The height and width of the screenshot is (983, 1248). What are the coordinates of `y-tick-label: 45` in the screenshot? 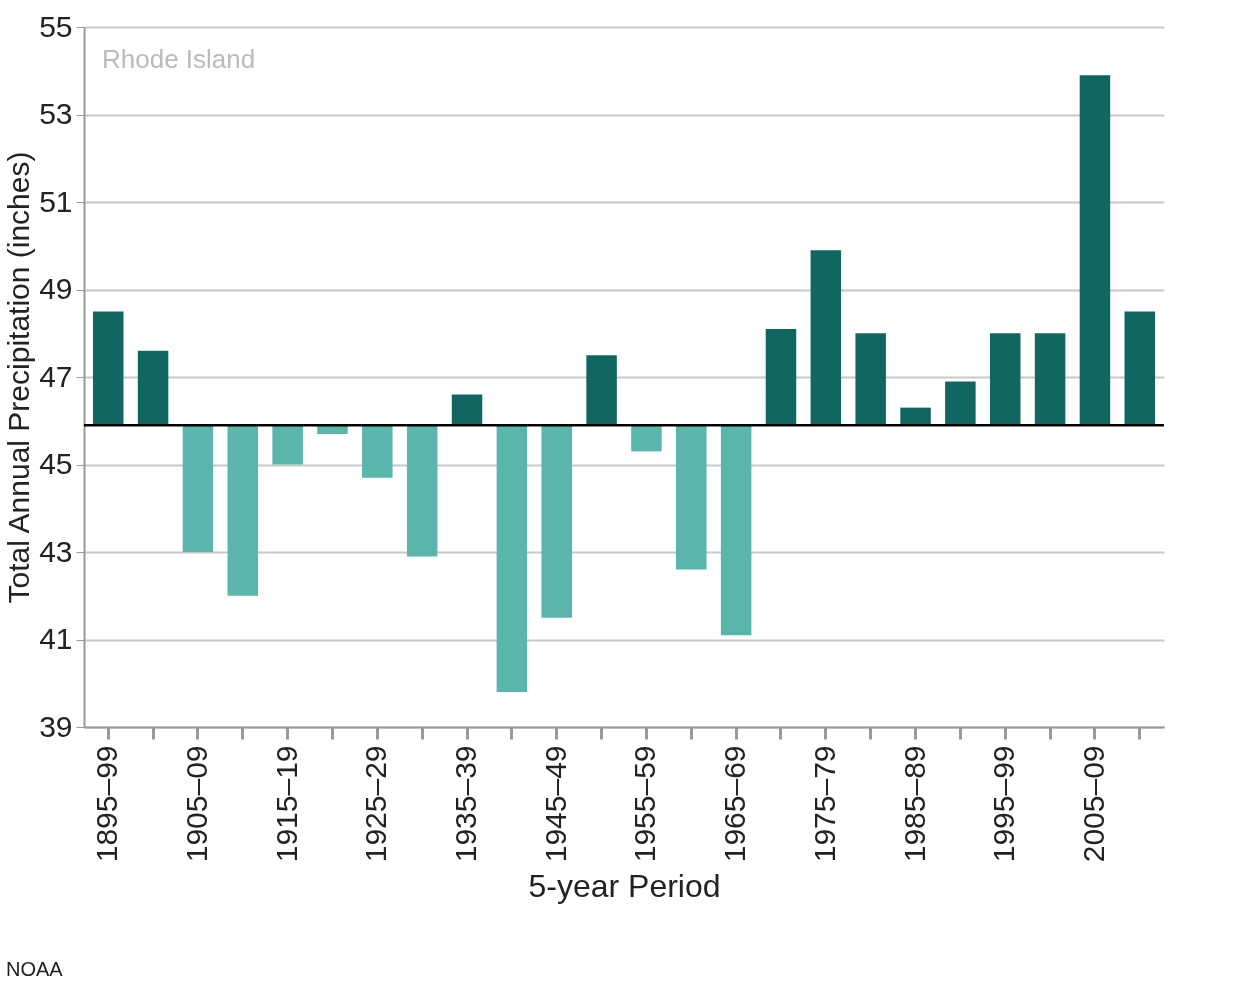 It's located at (56, 463).